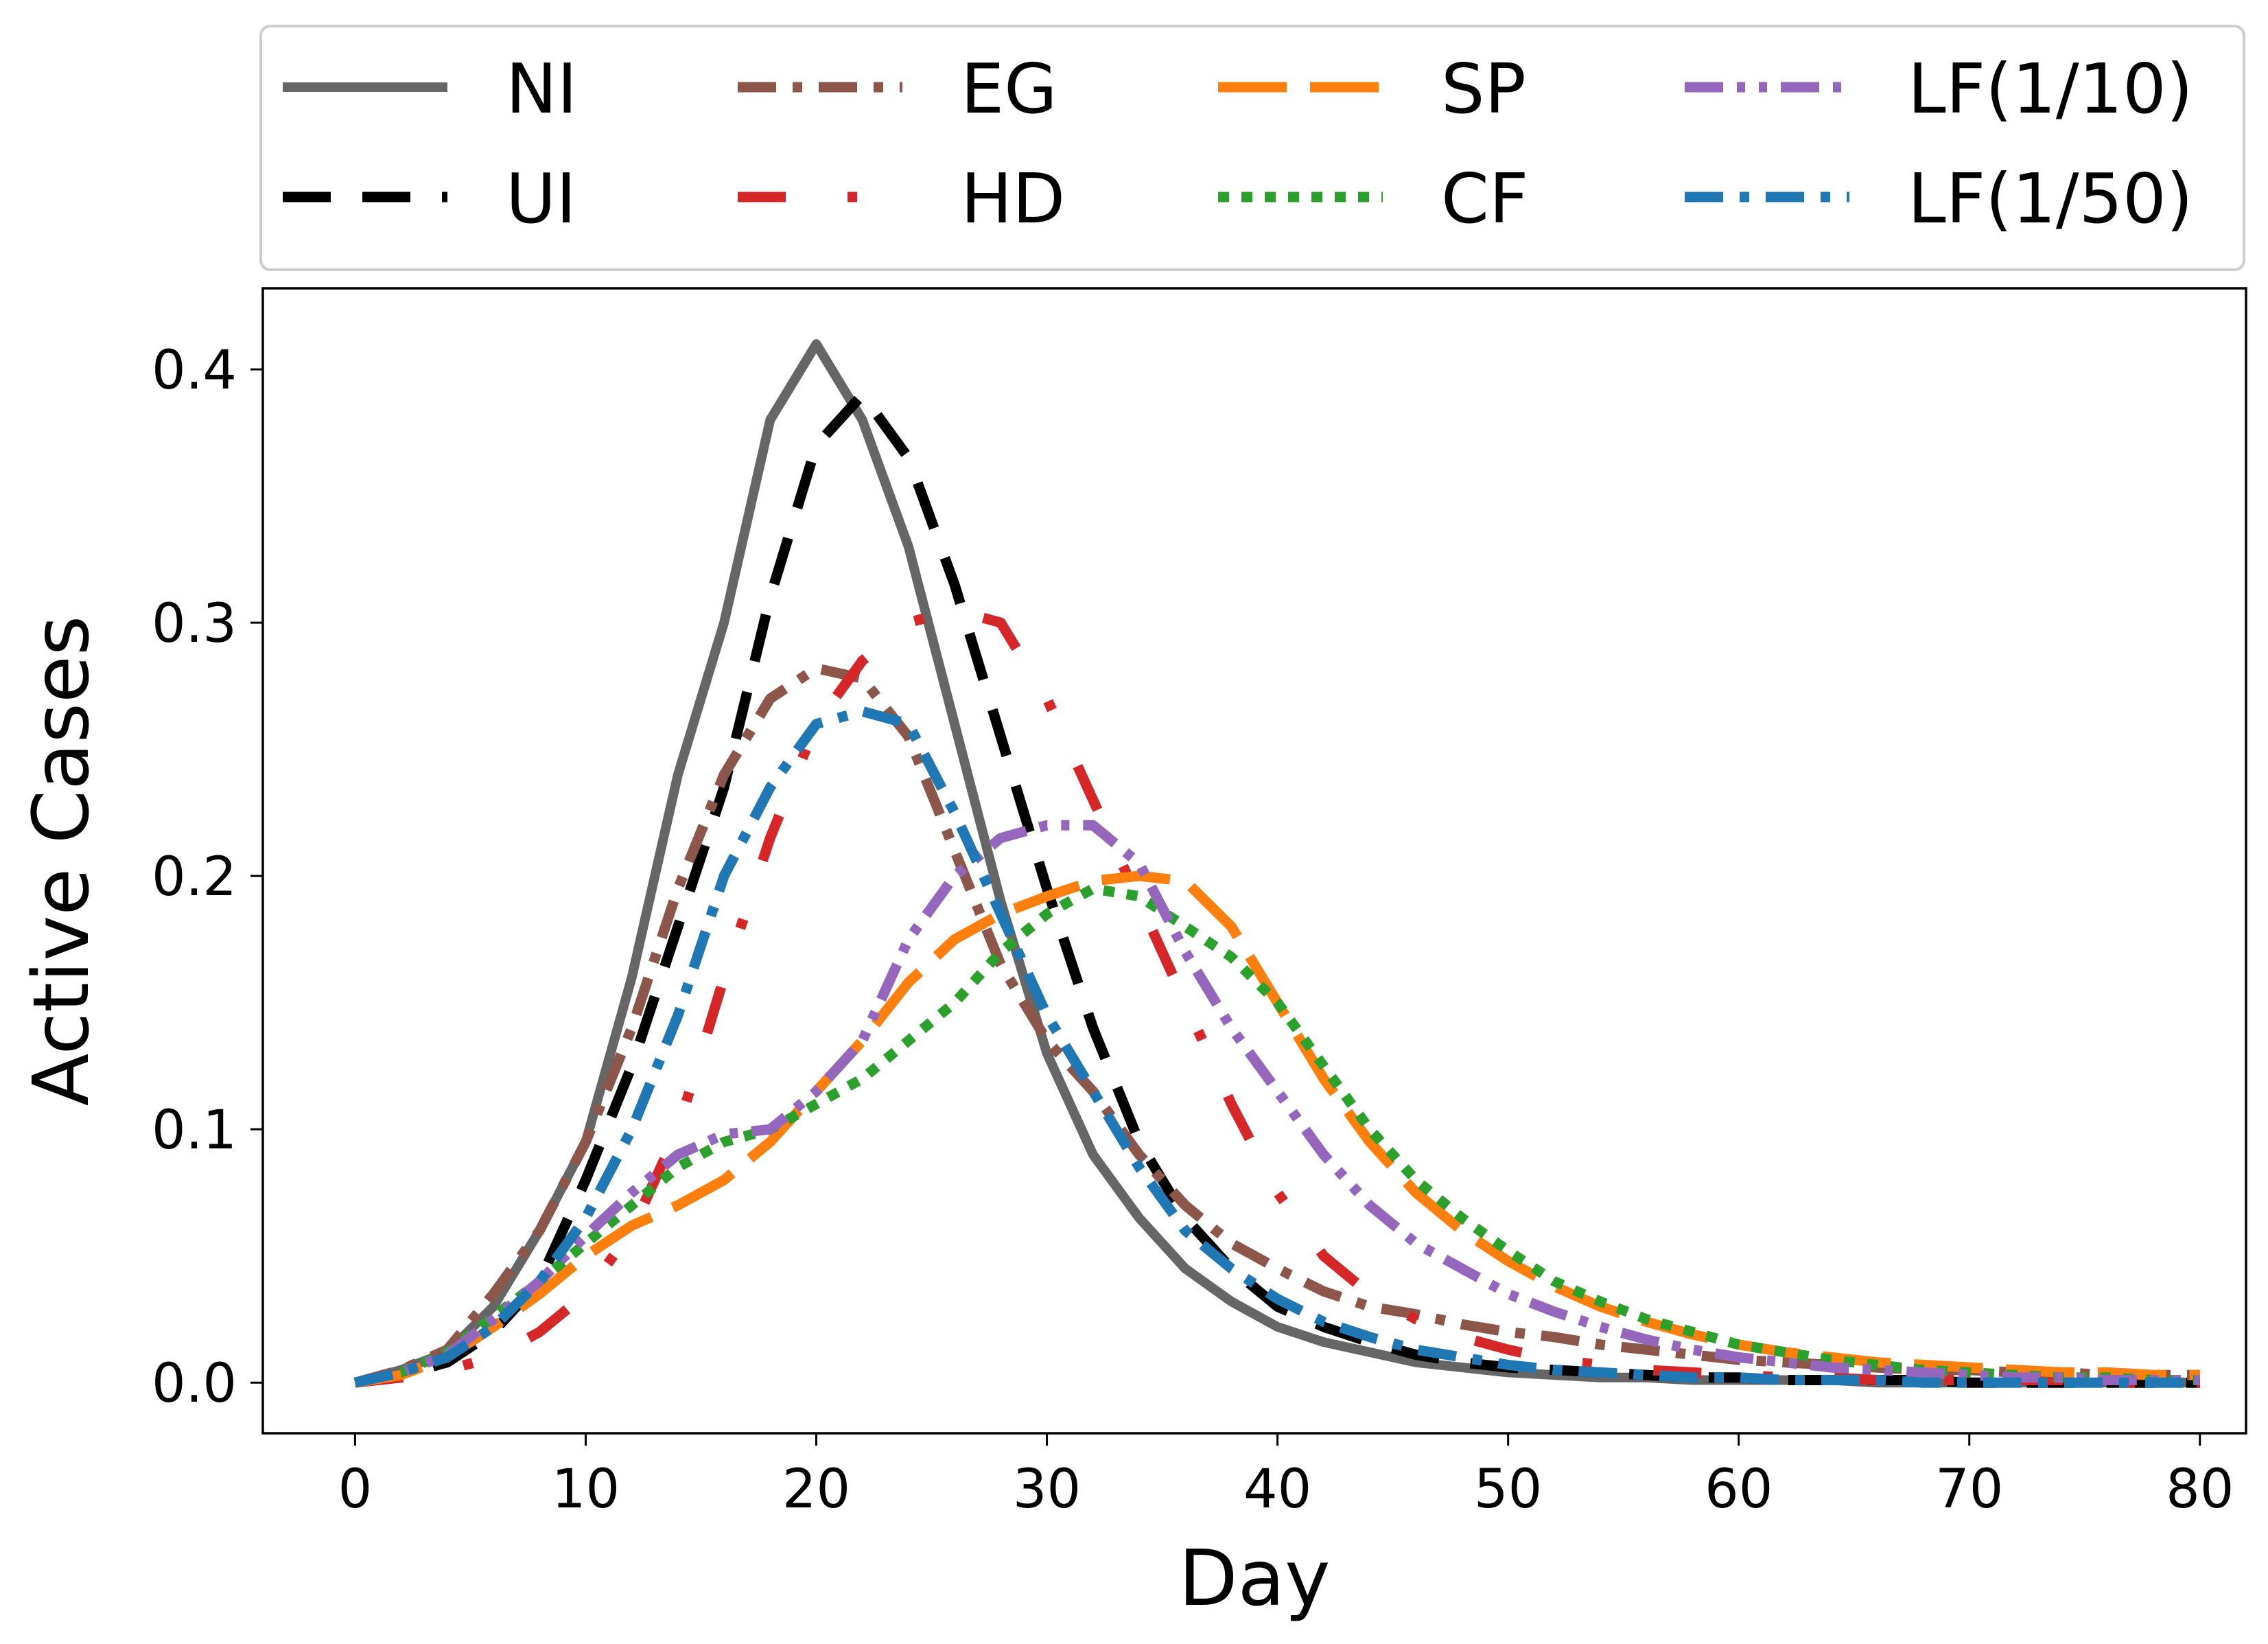 The width and height of the screenshot is (2268, 1644). Describe the element at coordinates (194, 1384) in the screenshot. I see `y-tick-label-0: 0.0` at that location.